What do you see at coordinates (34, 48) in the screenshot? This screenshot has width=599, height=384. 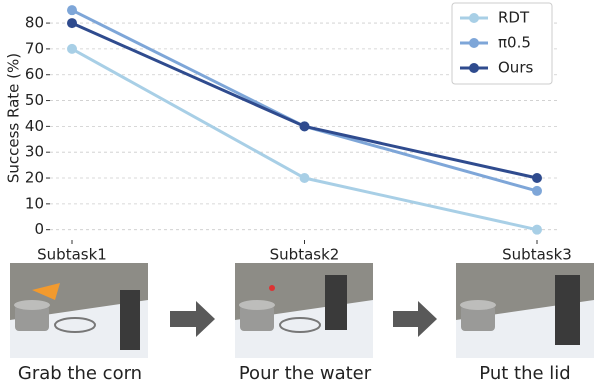 I see `y-tick-label: 70` at bounding box center [34, 48].